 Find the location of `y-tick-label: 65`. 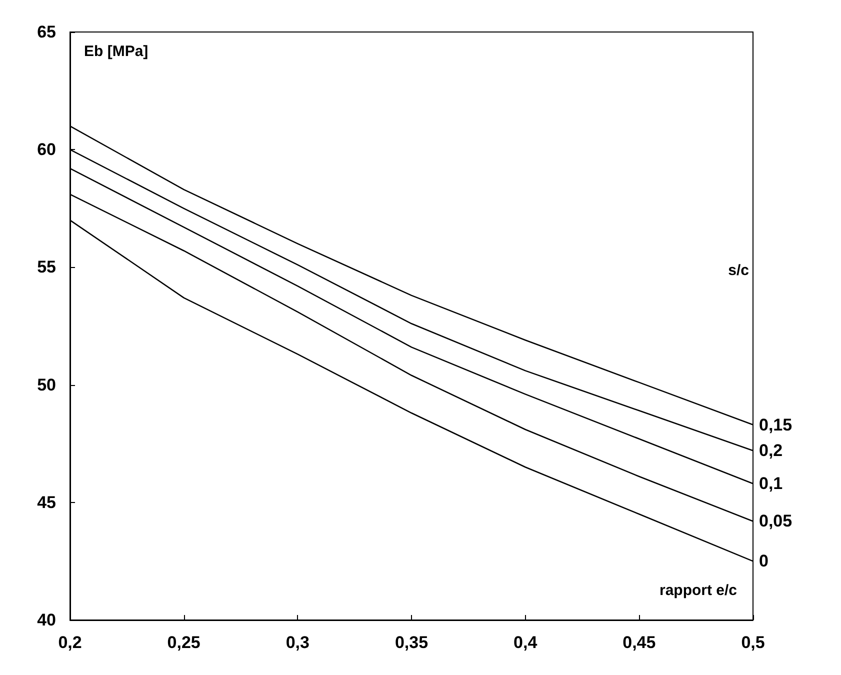

y-tick-label: 65 is located at coordinates (46, 32).